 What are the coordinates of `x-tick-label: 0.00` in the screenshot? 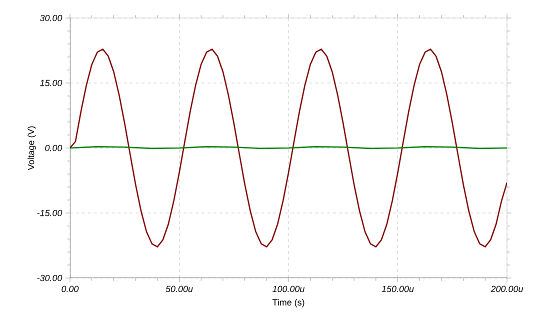 It's located at (70, 289).